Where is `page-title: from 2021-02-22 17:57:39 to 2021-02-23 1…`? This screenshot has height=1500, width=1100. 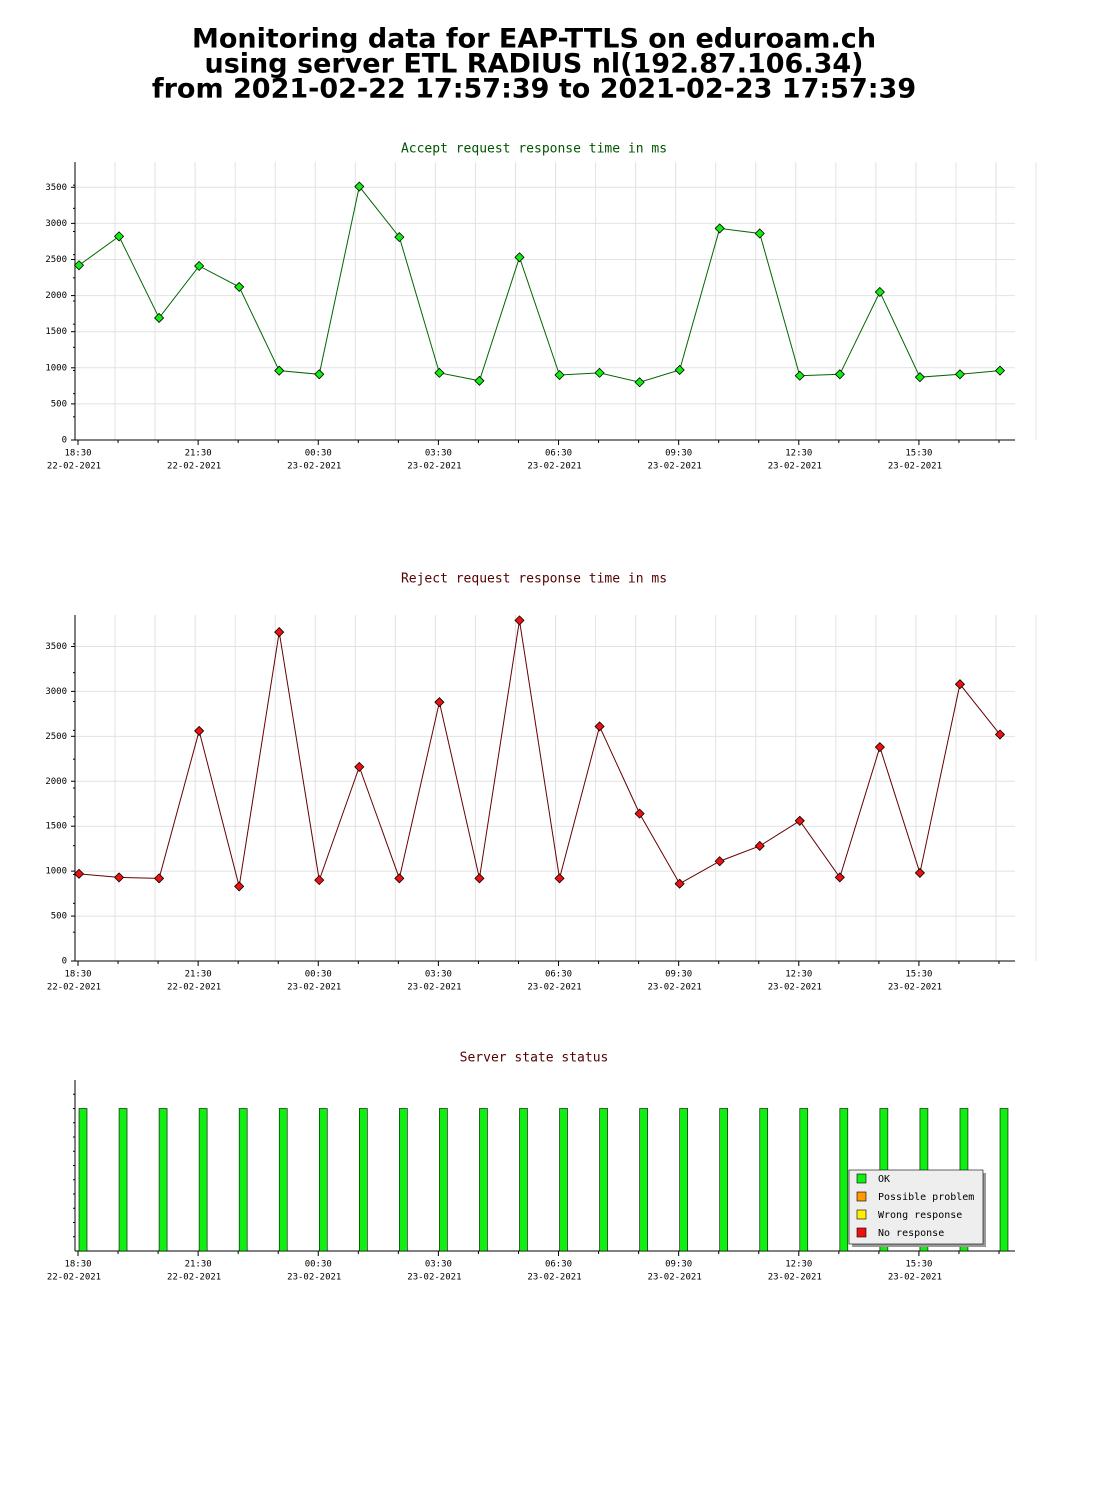
page-title: from 2021-02-22 17:57:39 to 2021-02-23 1… is located at coordinates (534, 89).